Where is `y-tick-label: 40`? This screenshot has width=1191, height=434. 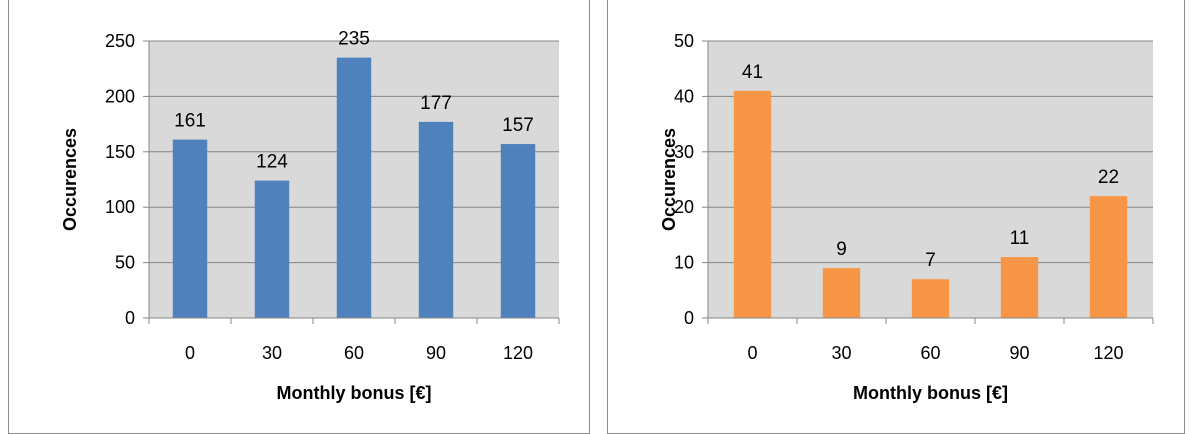 y-tick-label: 40 is located at coordinates (684, 96).